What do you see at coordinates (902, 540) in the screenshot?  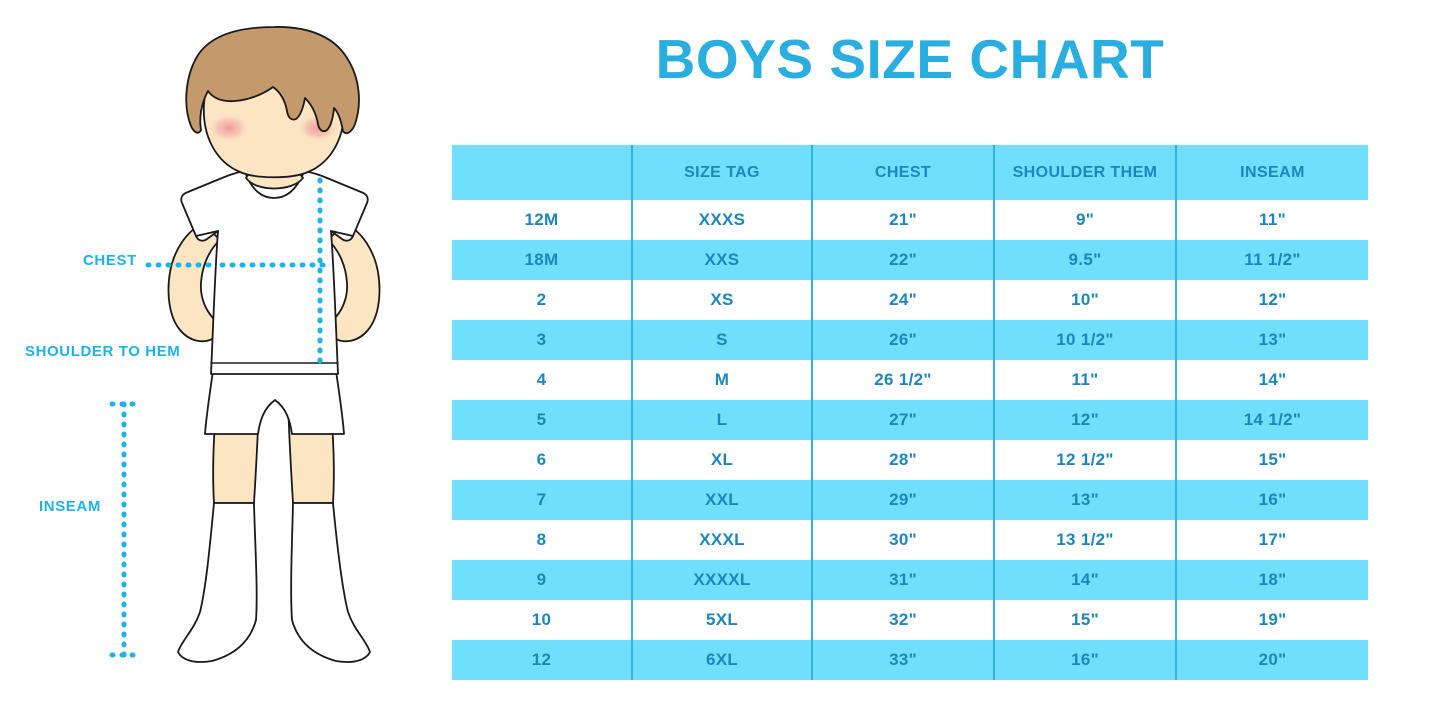 I see `cell-chest: 30"` at bounding box center [902, 540].